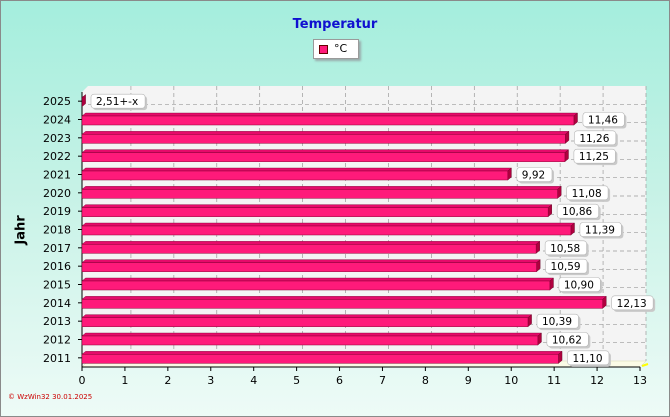  I want to click on data-label: 11,10, so click(587, 359).